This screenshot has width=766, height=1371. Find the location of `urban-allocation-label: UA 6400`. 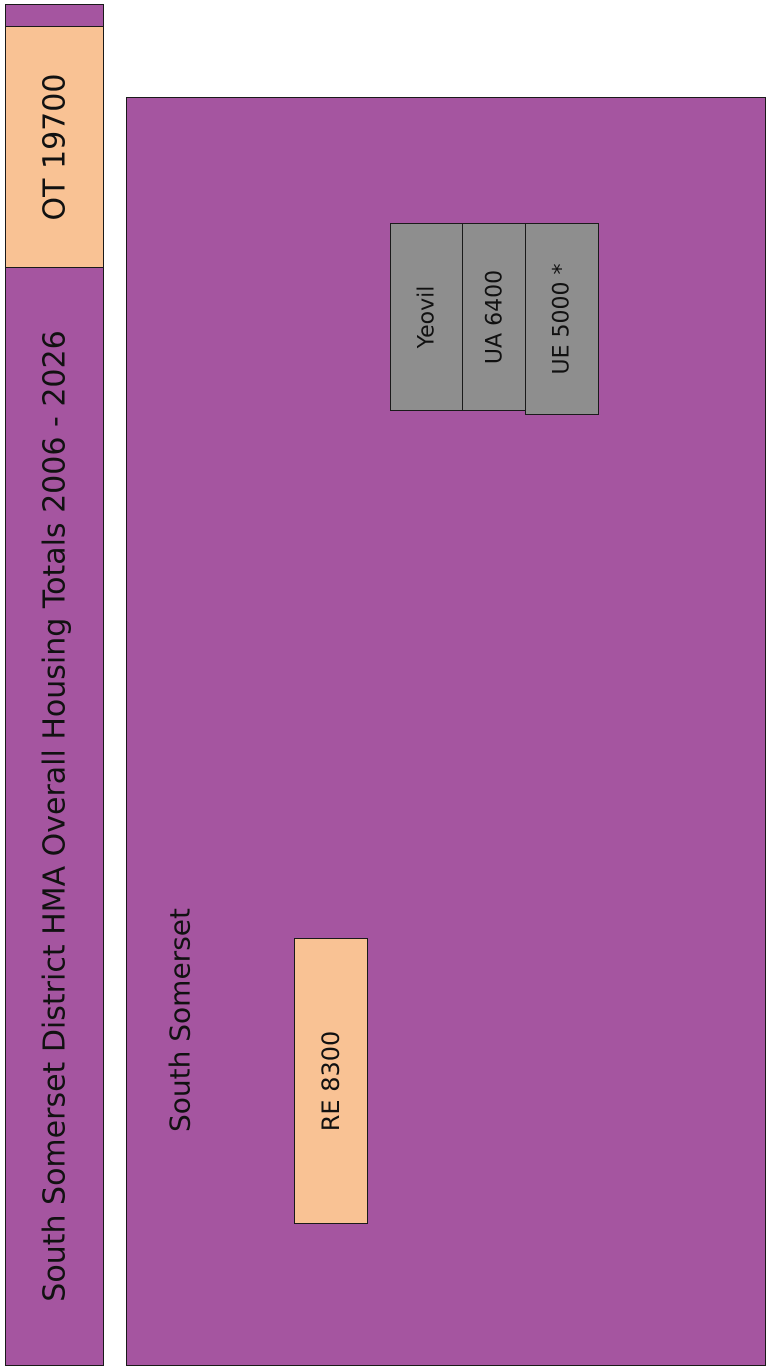

urban-allocation-label: UA 6400 is located at coordinates (494, 317).